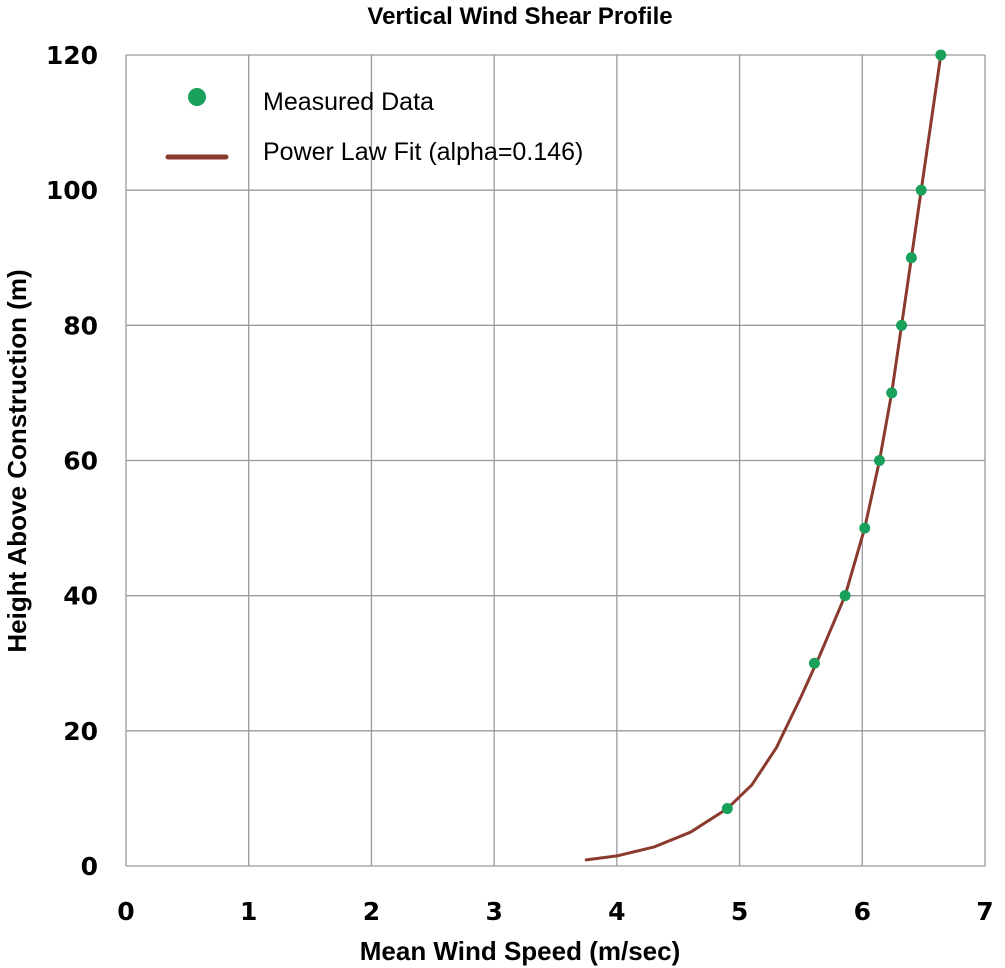 The width and height of the screenshot is (1005, 968). I want to click on legend-measured-label: Measured Data, so click(348, 102).